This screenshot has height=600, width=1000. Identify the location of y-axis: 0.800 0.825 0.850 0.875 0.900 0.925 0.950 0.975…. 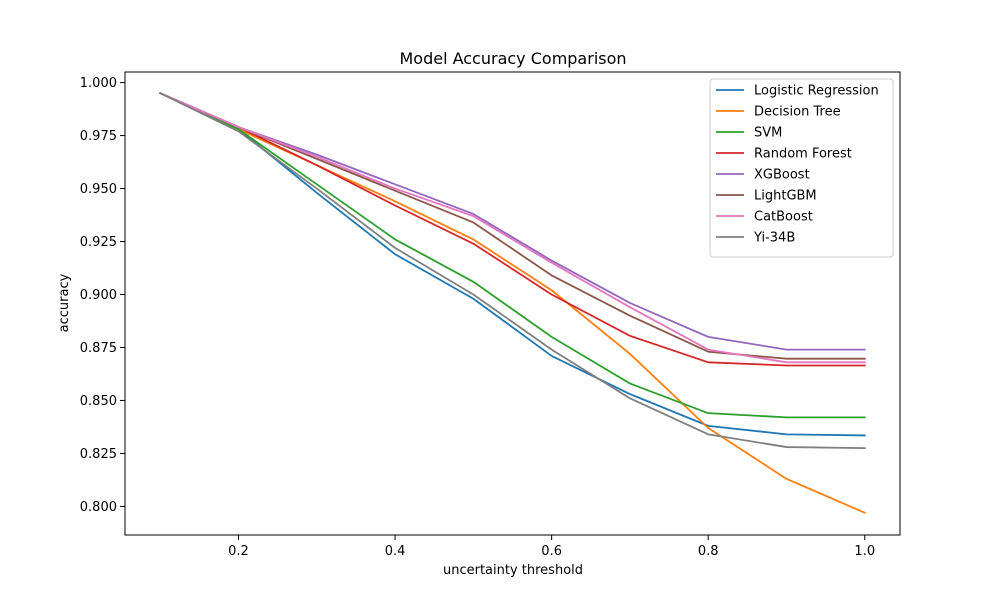
(102, 295).